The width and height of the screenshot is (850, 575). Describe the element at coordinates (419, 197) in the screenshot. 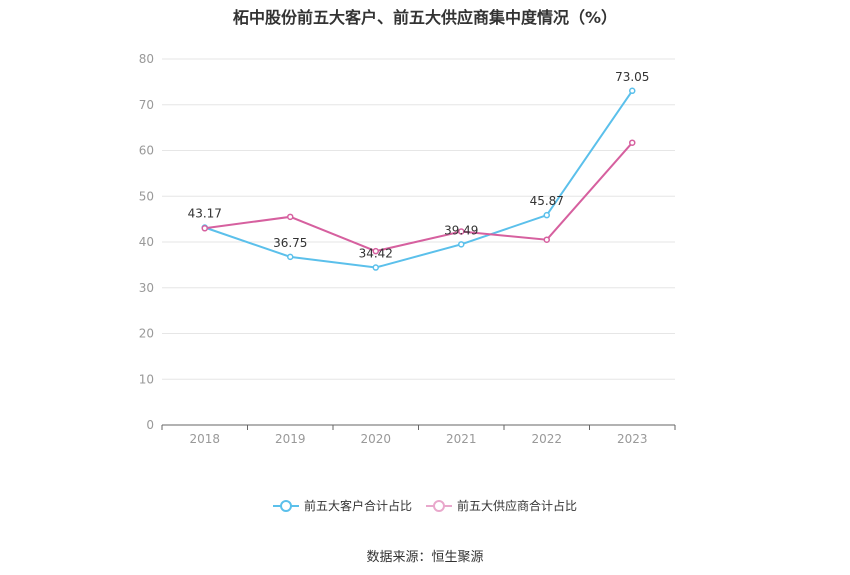

I see `series-line-supplier` at that location.